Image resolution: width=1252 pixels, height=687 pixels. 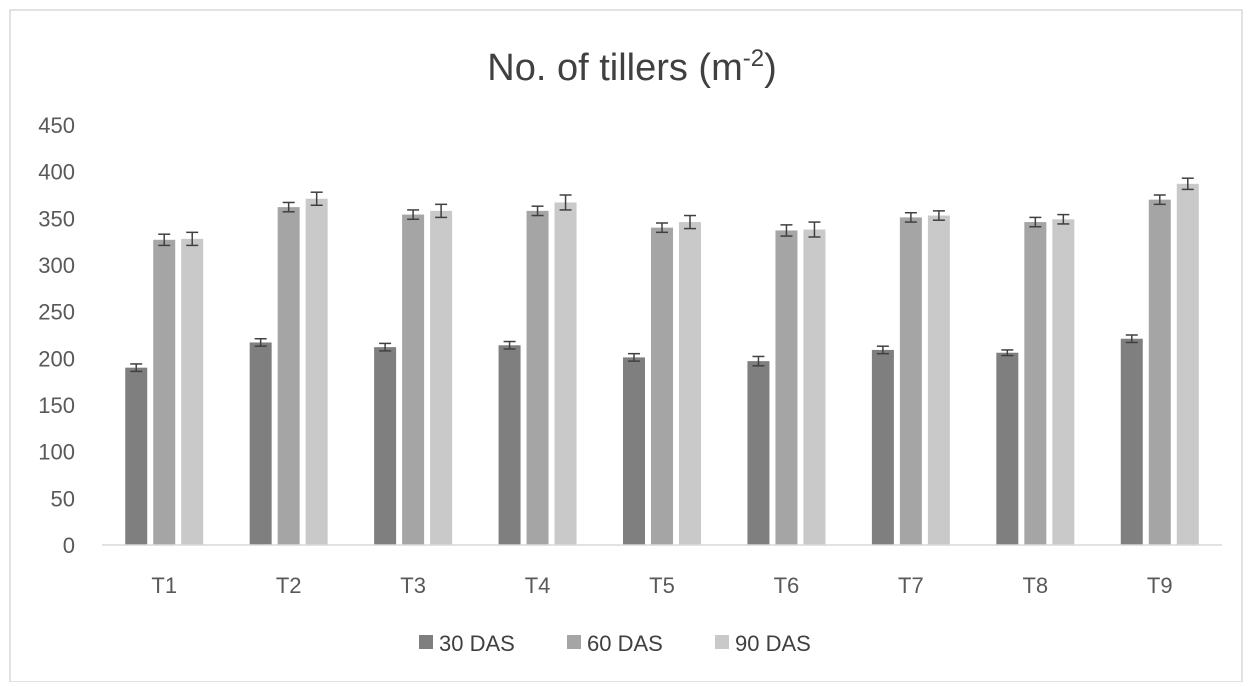 What do you see at coordinates (1035, 585) in the screenshot?
I see `x-tick-label: T8` at bounding box center [1035, 585].